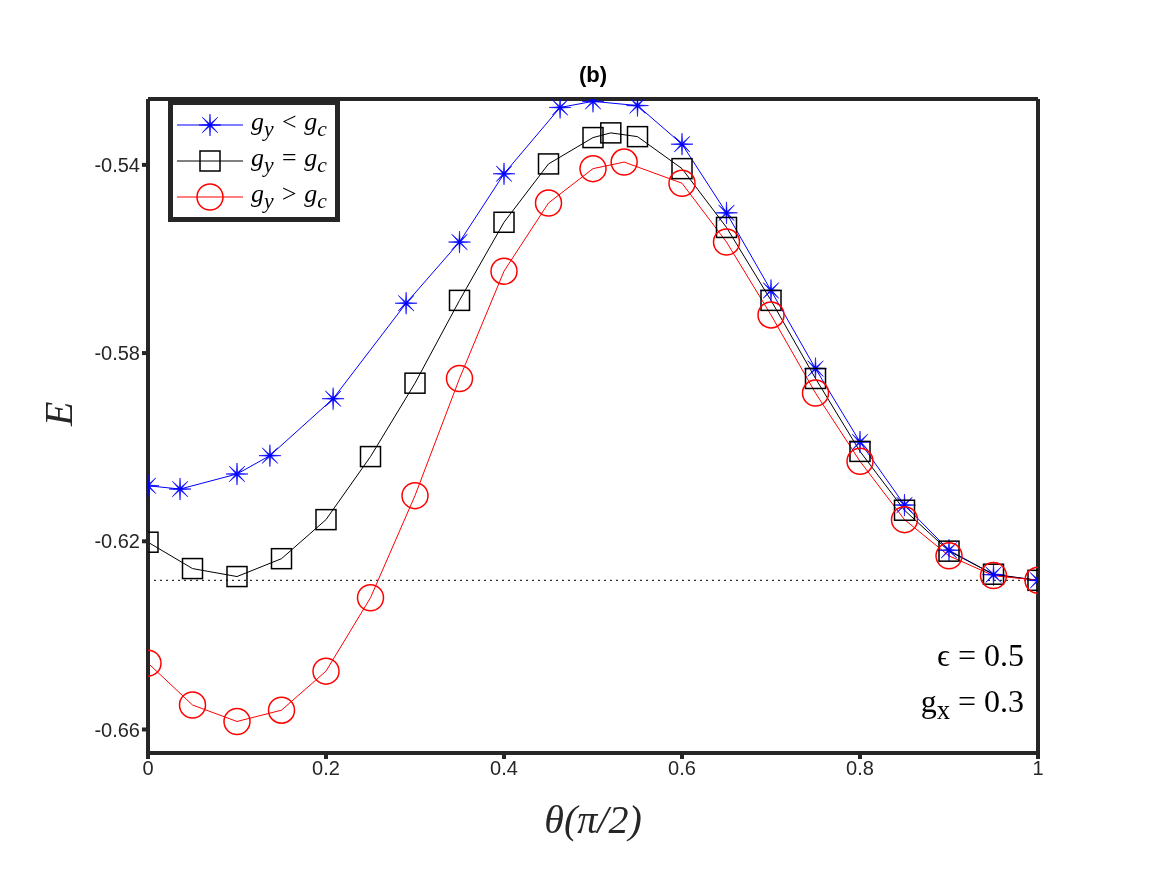 This screenshot has width=1167, height=875. Describe the element at coordinates (289, 125) in the screenshot. I see `legend-label: g$_{y}$ < g$_{c}$` at that location.